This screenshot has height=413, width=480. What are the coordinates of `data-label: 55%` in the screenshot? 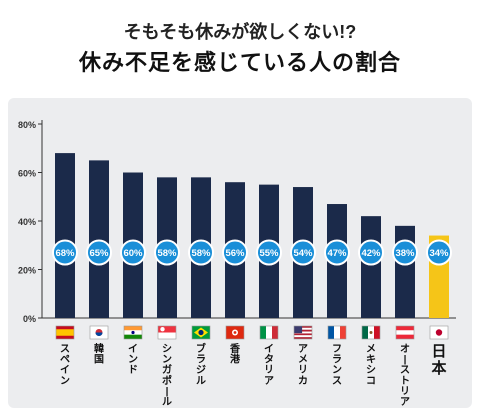 It's located at (269, 253).